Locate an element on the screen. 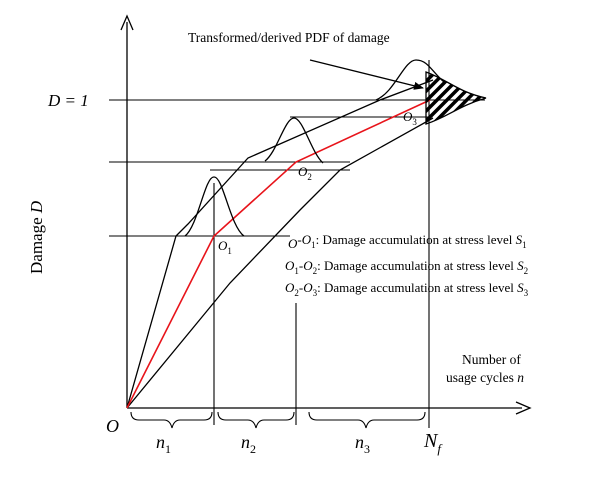 The width and height of the screenshot is (600, 478). interval-label-n2: n2 is located at coordinates (248, 444).